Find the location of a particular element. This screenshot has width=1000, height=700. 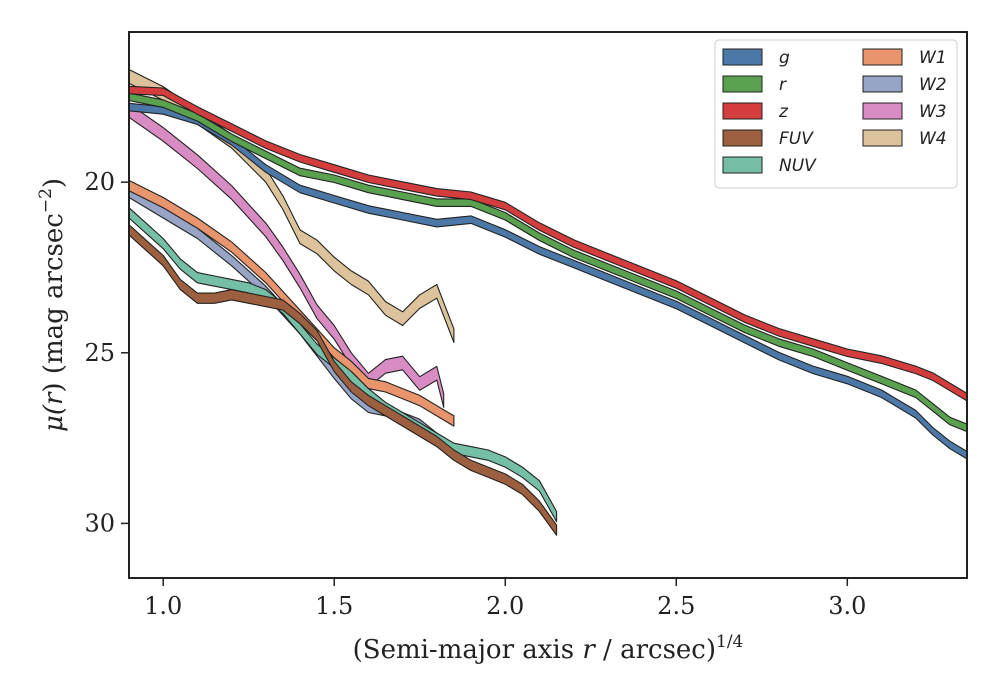

legend: grz FUV NUV W1 W2 W3 W4 is located at coordinates (836, 114).